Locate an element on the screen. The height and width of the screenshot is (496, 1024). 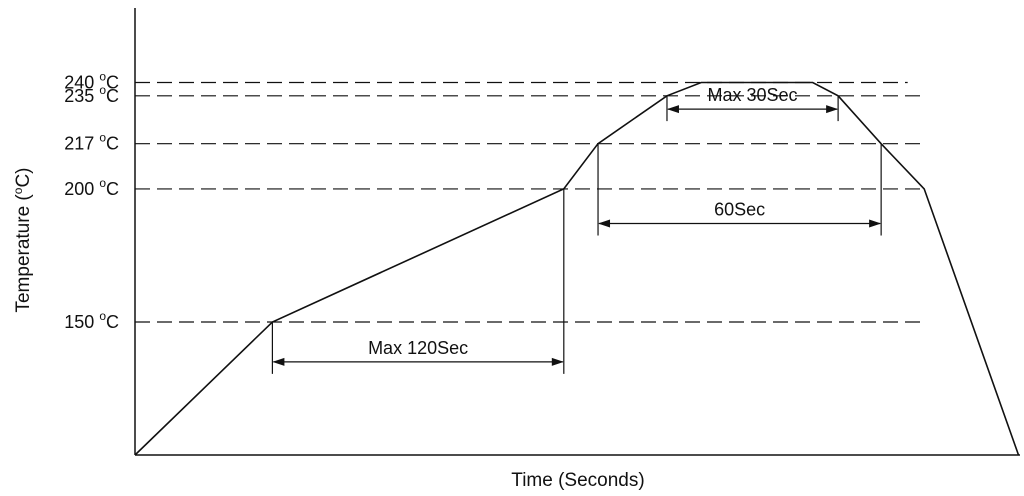
arrowhead-left-max-120sec is located at coordinates (278, 361).